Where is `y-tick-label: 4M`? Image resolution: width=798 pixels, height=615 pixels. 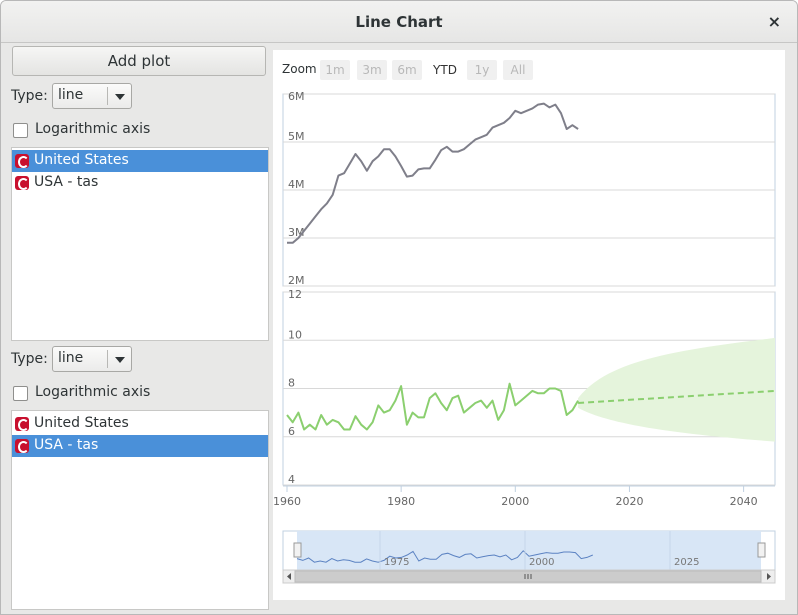
y-tick-label: 4M is located at coordinates (296, 184).